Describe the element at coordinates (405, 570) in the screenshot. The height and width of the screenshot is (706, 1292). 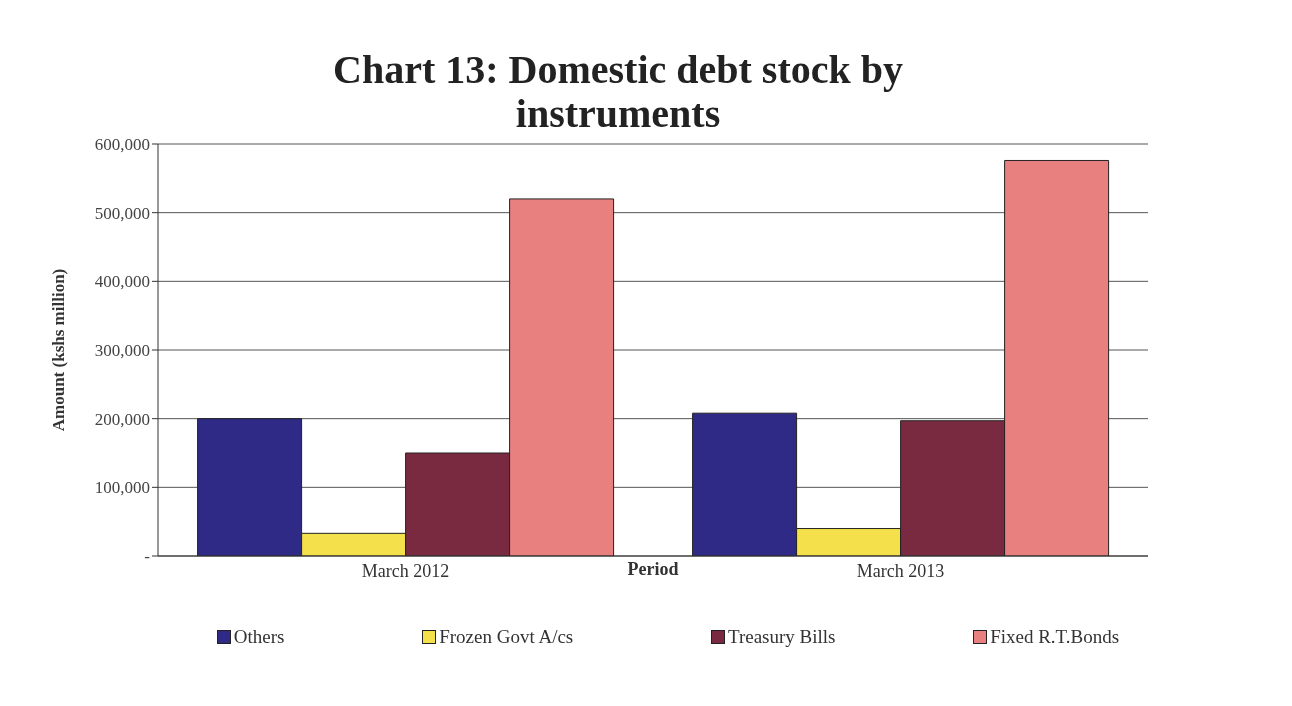
I see `x-tick-label: March 2012` at that location.